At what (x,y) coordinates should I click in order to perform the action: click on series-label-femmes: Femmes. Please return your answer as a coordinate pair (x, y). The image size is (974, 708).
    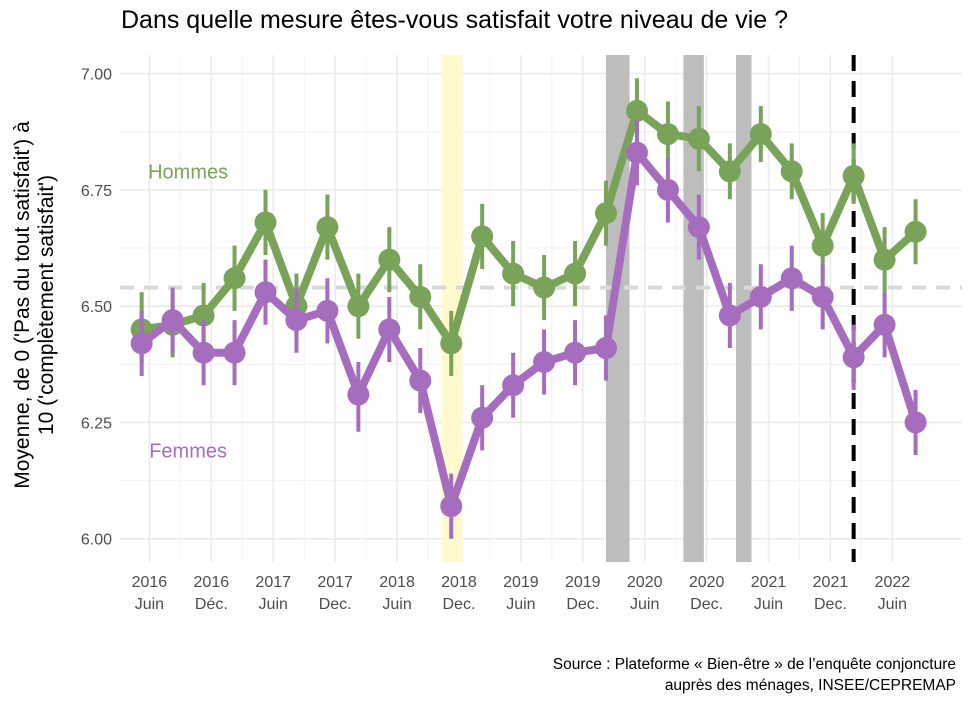
    Looking at the image, I should click on (188, 451).